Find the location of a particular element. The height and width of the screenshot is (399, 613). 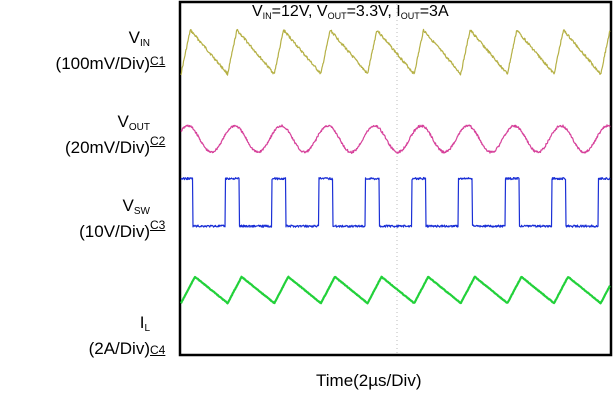

series-name: VOUT is located at coordinates (133, 122).